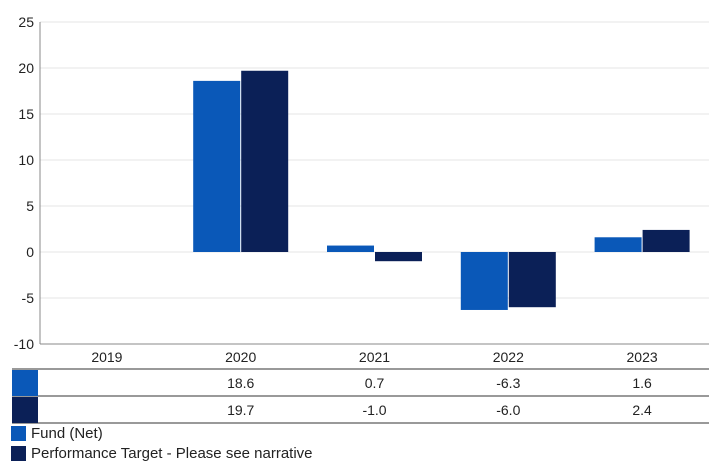 Image resolution: width=709 pixels, height=462 pixels. Describe the element at coordinates (18, 433) in the screenshot. I see `legend-swatch-fund` at that location.